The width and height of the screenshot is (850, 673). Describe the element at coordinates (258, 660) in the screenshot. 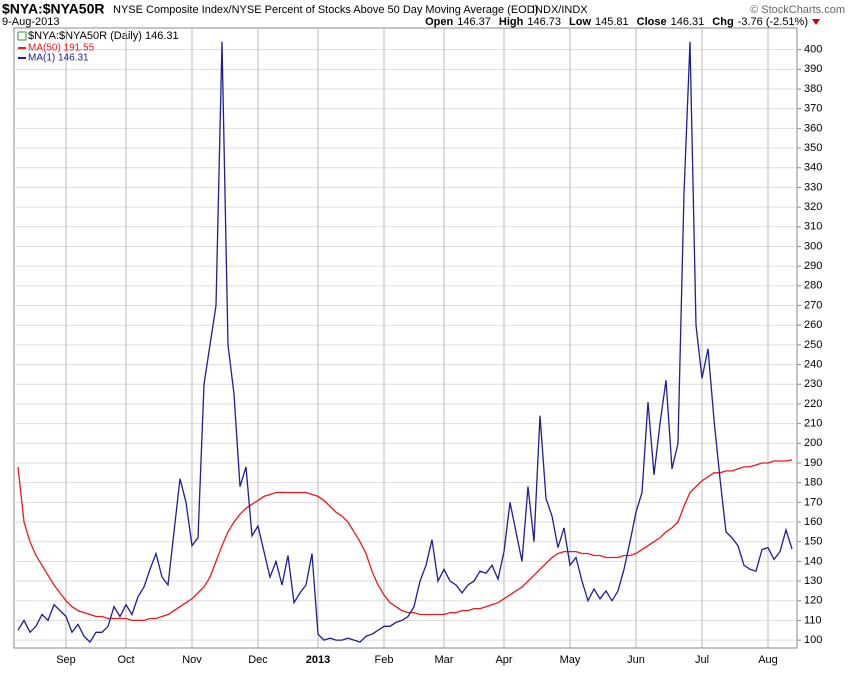

I see `x-tick-label: Dec` at that location.